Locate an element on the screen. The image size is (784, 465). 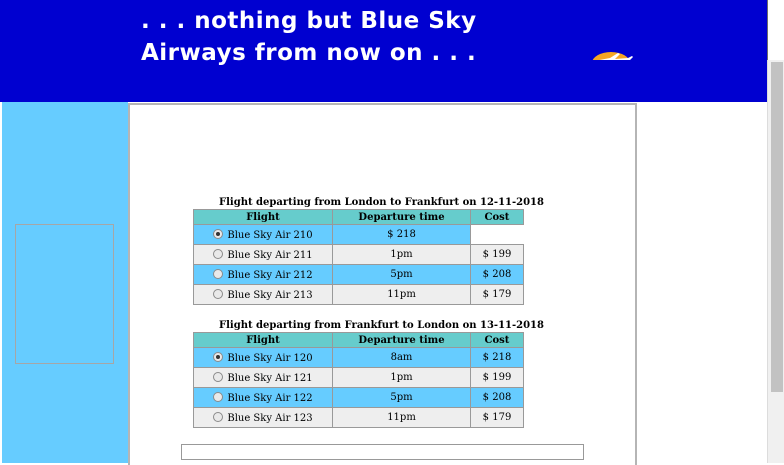
flight-cell: Blue Sky Air 211 is located at coordinates (263, 254).